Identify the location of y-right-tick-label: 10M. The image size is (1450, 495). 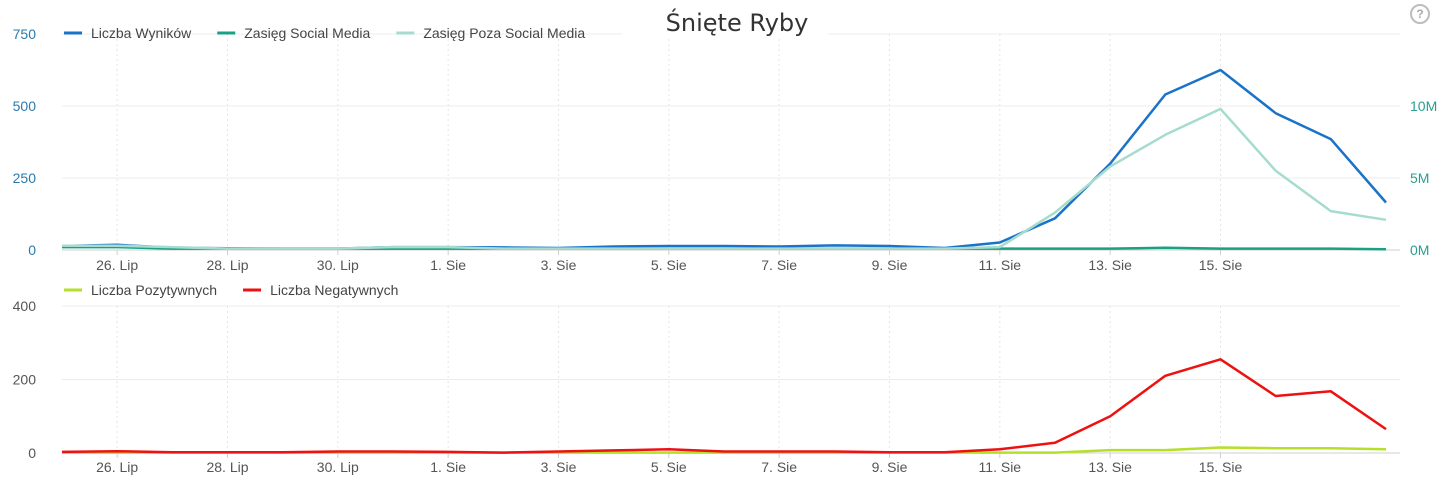
(1423, 106).